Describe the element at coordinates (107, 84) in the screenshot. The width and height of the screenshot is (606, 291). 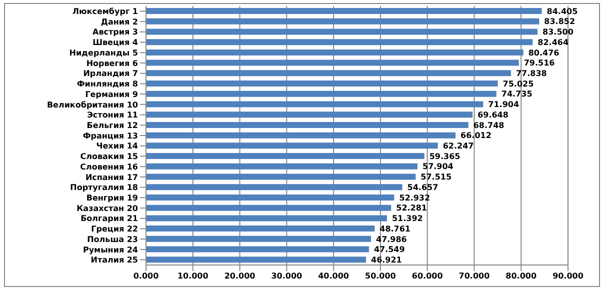
I see `y-tick-label: Финляндия 8` at that location.